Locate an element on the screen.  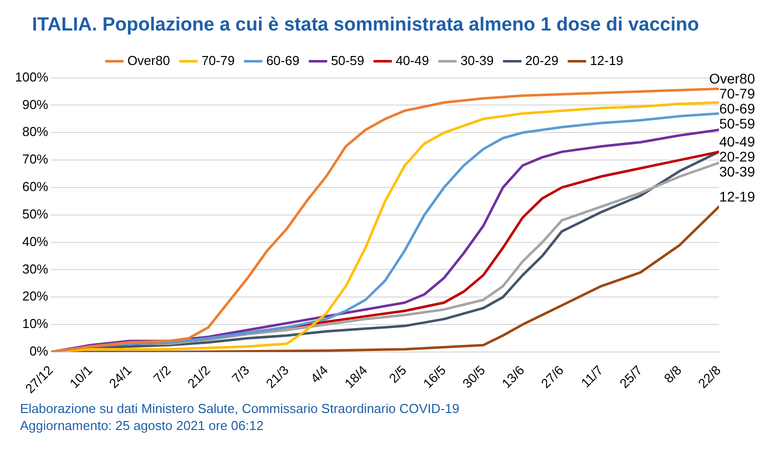
x-tick-label: 7/2 is located at coordinates (162, 374).